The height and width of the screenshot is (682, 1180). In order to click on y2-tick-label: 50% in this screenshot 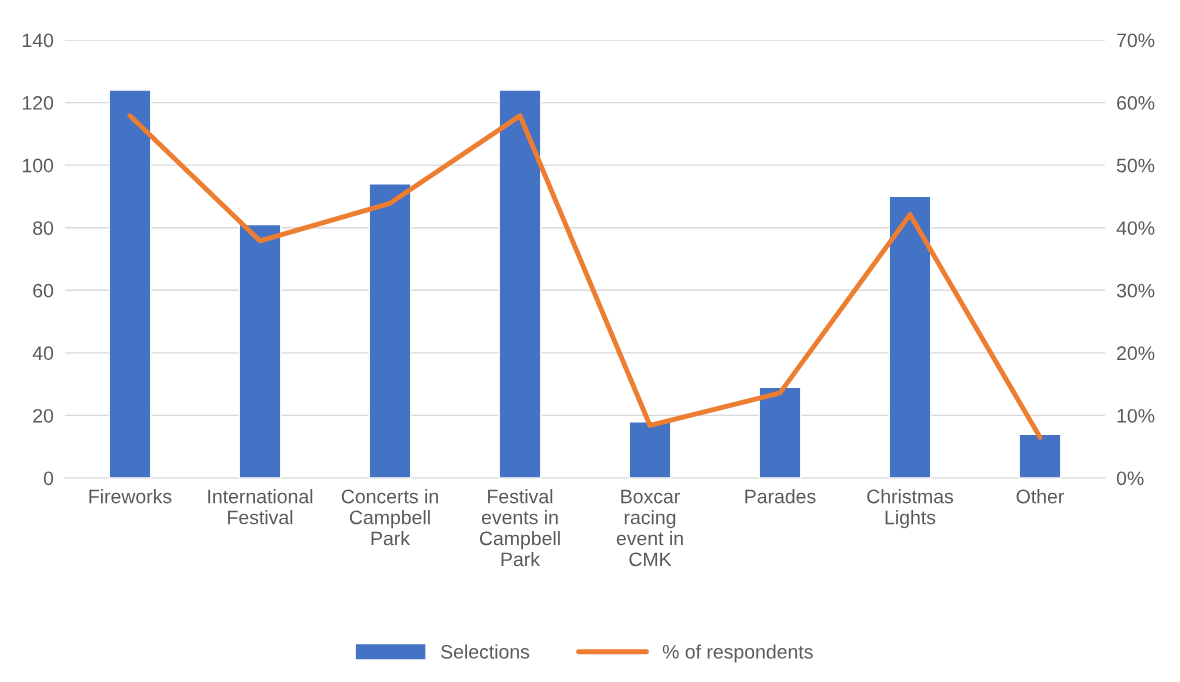, I will do `click(1135, 165)`.